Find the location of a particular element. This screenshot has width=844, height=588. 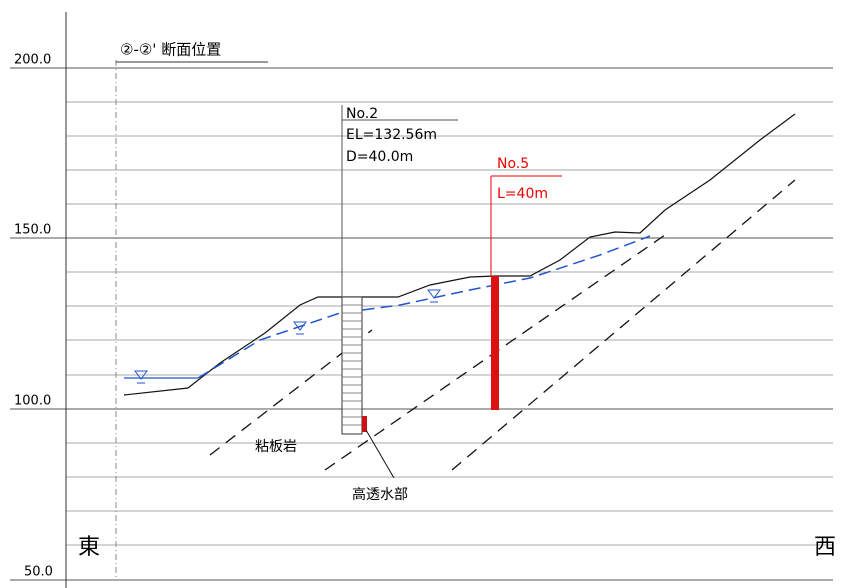

section-title: ②-②' 断面位置 is located at coordinates (170, 50).